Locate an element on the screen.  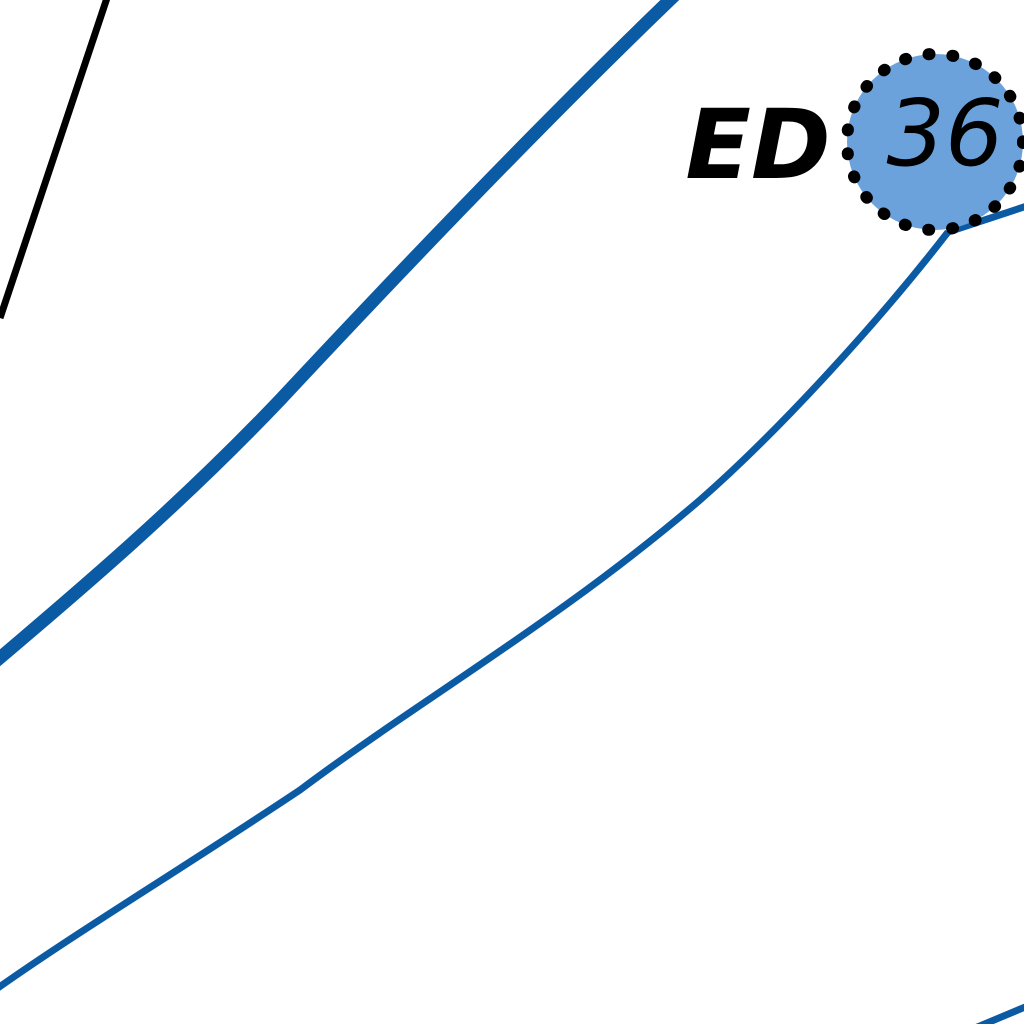
badge-circle is located at coordinates (932, 142).